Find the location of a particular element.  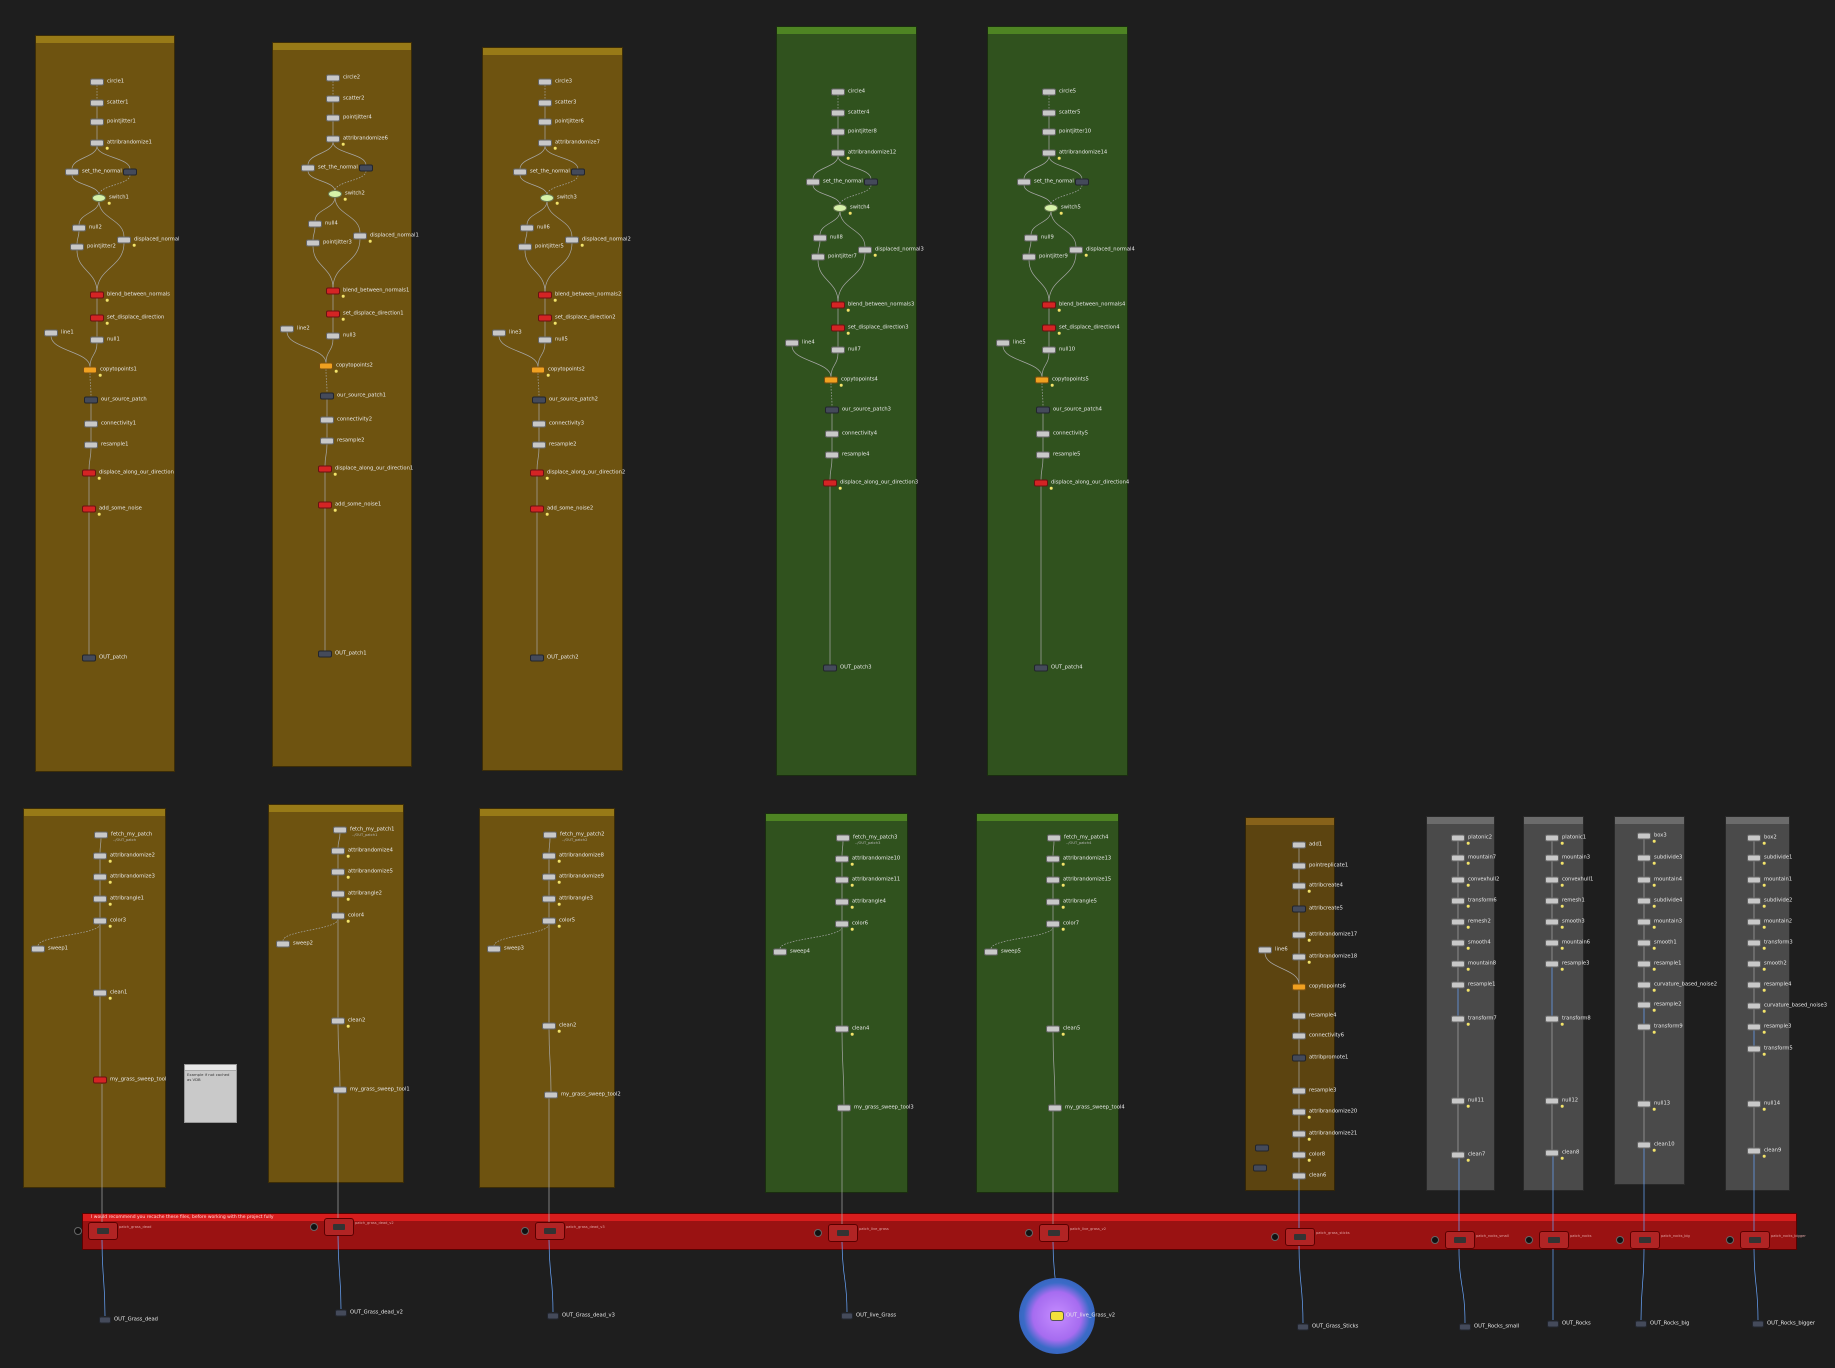

displace-node is located at coordinates (537, 473).